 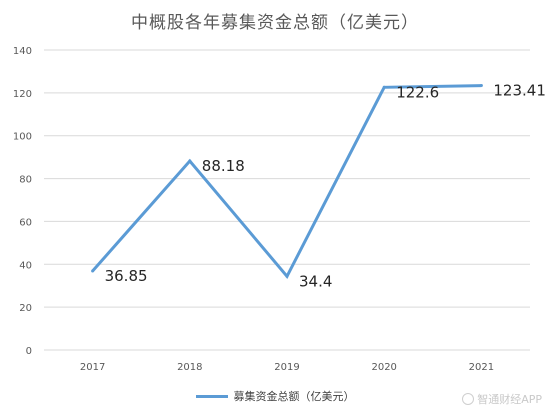 I want to click on data-label: 88.18, so click(x=223, y=166).